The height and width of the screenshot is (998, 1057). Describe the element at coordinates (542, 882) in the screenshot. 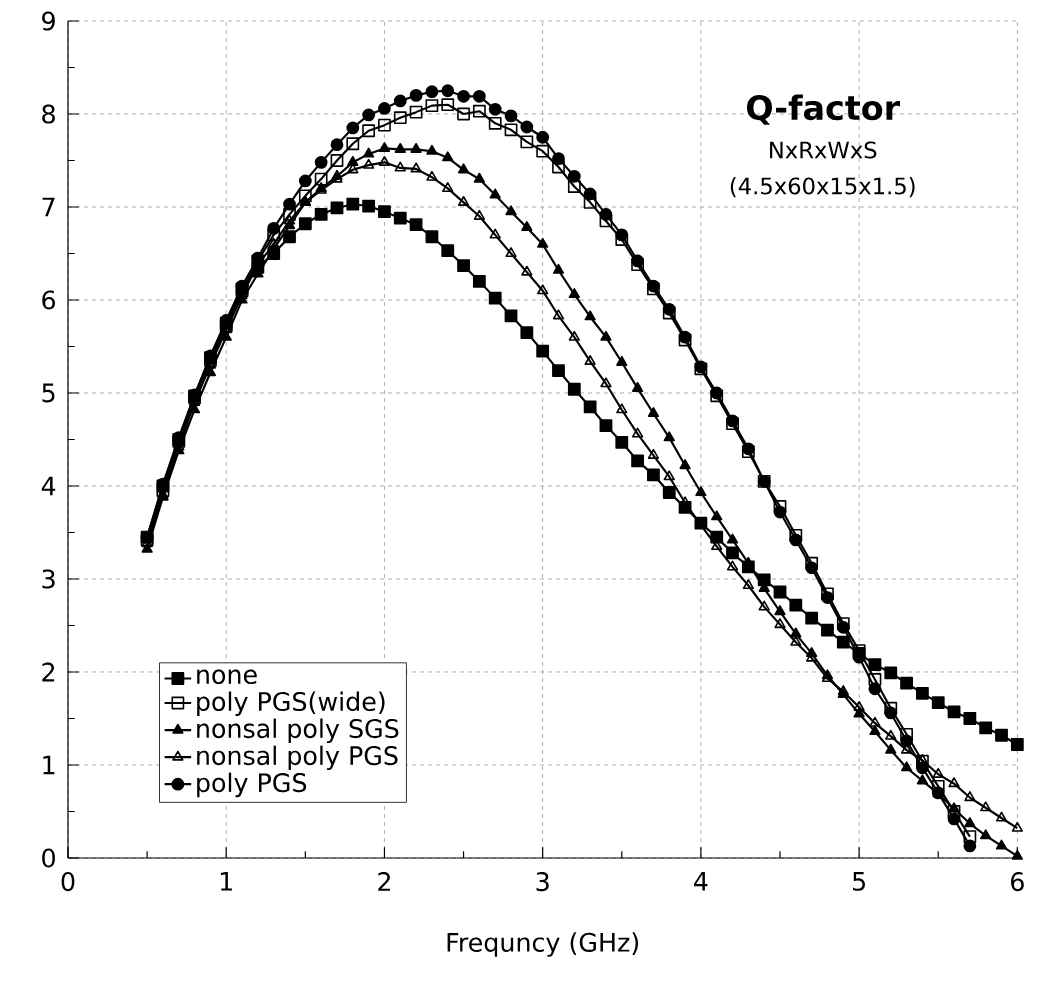

I see `x-tick-label: 3` at that location.